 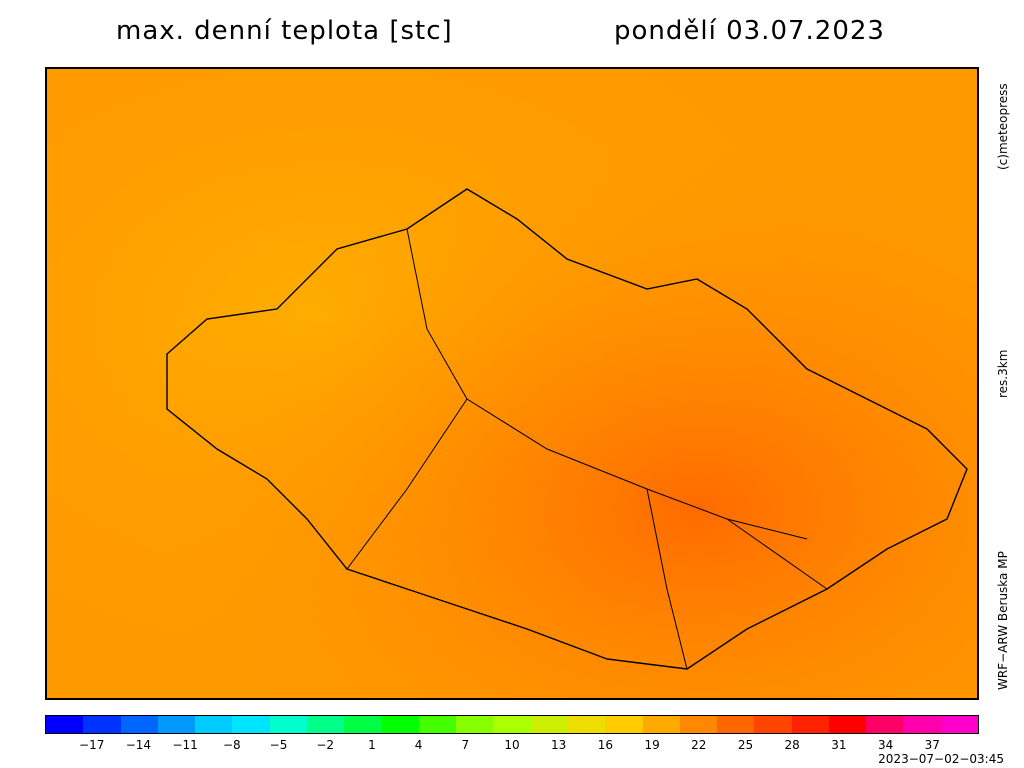 I want to click on colorbar-tick-label: 37, so click(x=932, y=745).